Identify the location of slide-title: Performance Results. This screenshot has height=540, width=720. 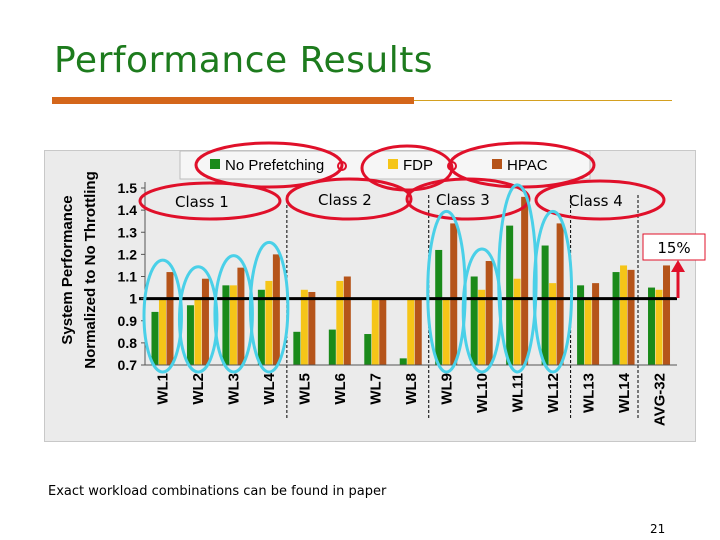
(244, 60).